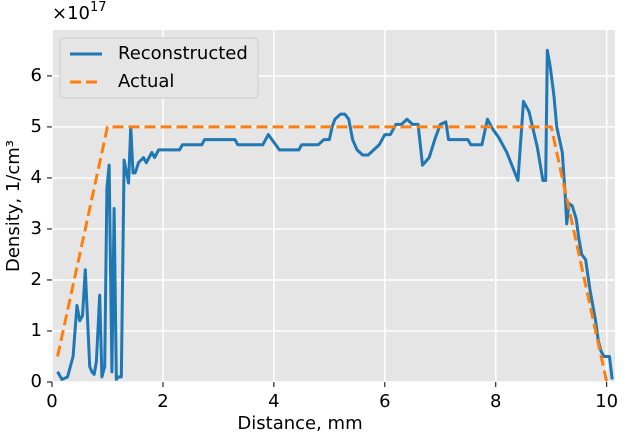 The height and width of the screenshot is (440, 629). What do you see at coordinates (36, 126) in the screenshot?
I see `y-tick-label: 5` at bounding box center [36, 126].